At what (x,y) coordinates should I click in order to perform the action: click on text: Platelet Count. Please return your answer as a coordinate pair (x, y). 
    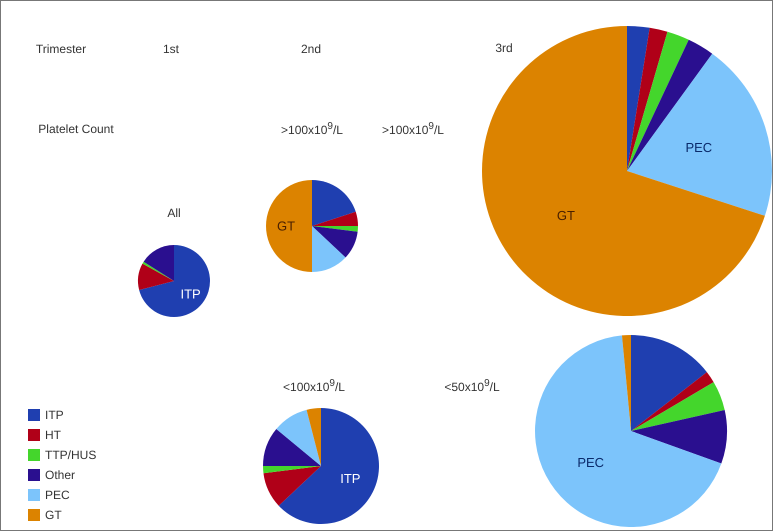
    Looking at the image, I should click on (76, 129).